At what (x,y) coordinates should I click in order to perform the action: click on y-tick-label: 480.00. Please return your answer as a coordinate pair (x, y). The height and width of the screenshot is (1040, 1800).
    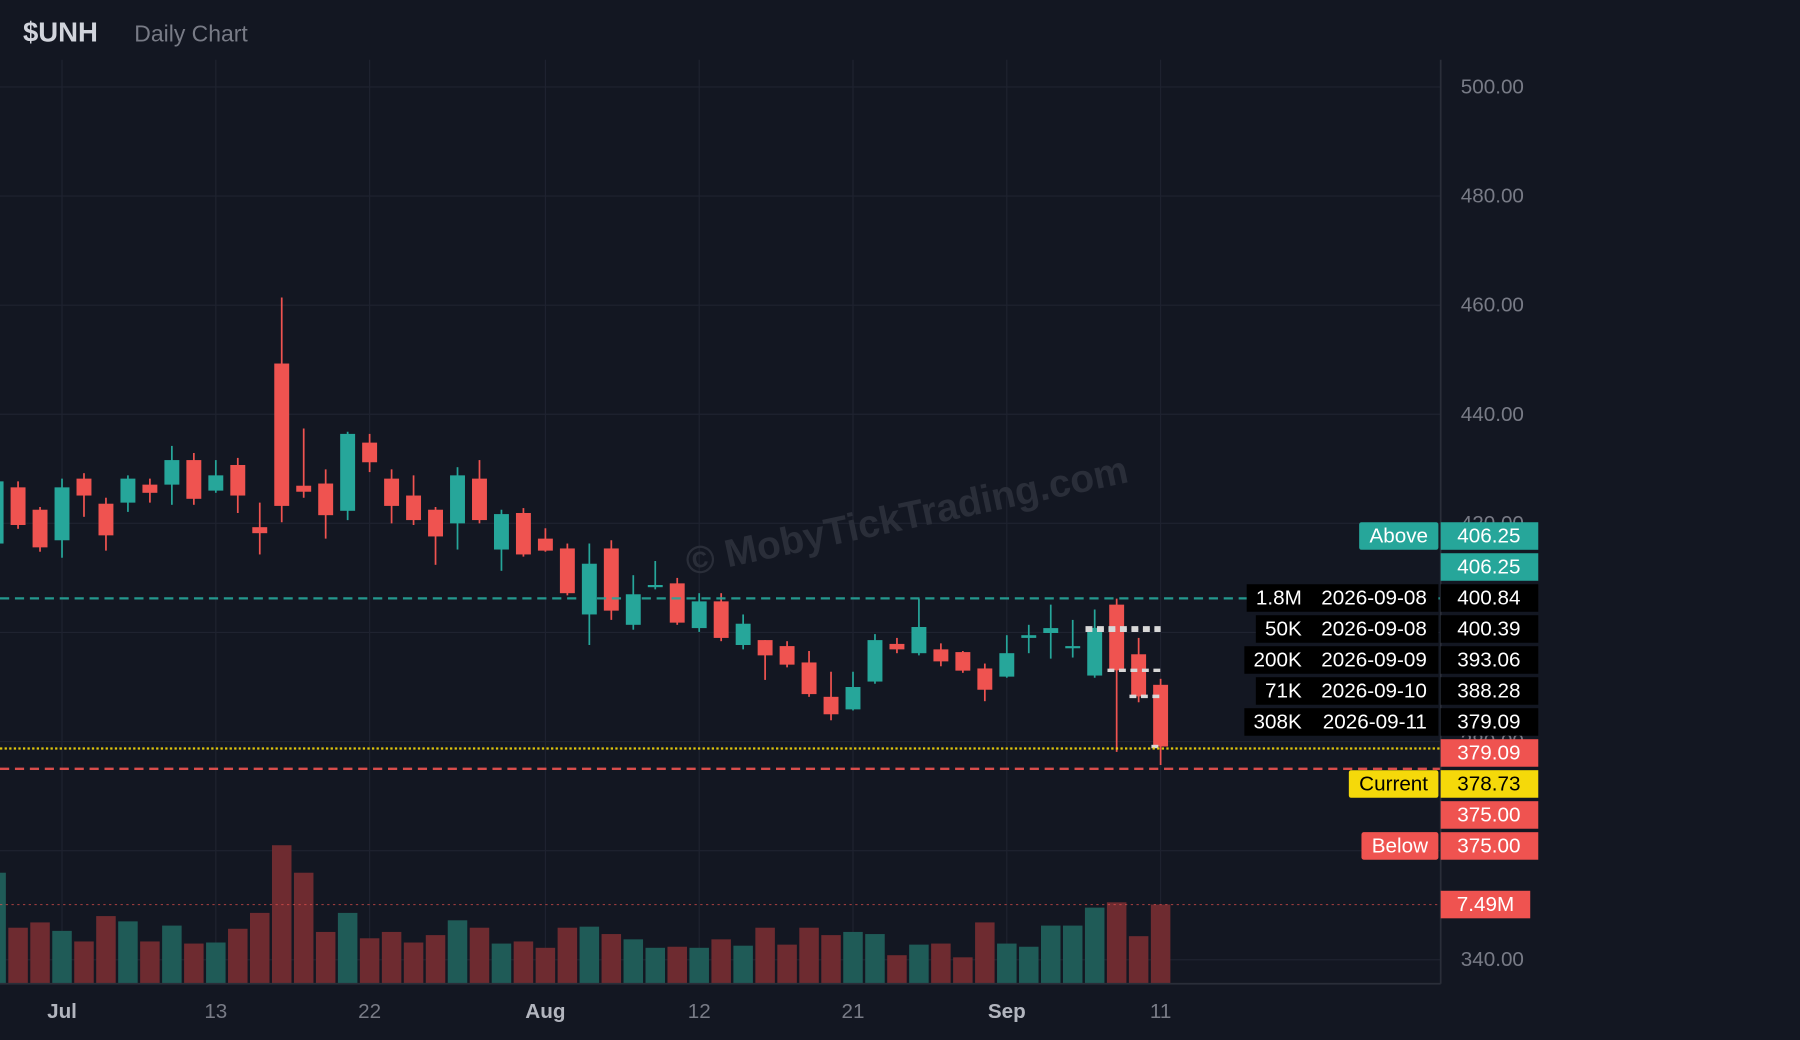
    Looking at the image, I should click on (1492, 196).